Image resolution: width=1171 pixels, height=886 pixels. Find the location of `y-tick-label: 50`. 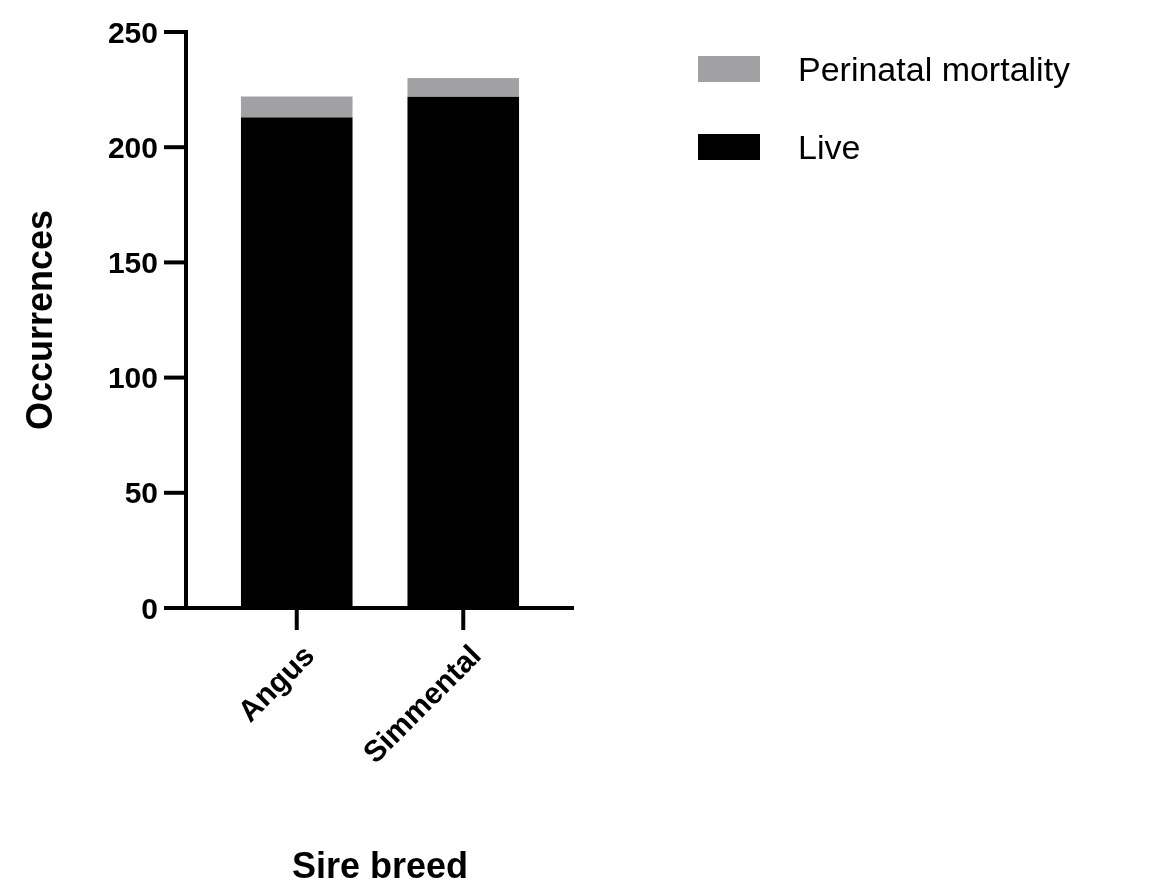

y-tick-label: 50 is located at coordinates (141, 493).